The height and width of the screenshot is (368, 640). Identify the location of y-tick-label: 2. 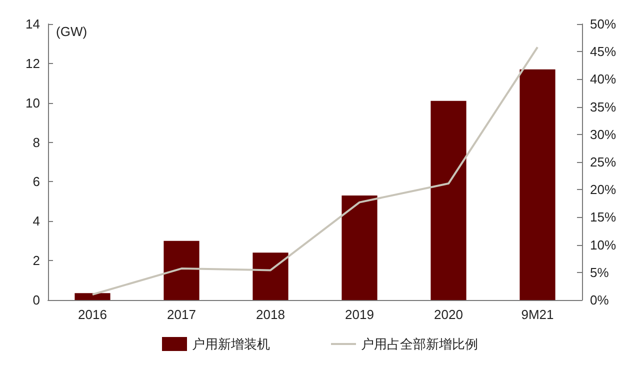
(36, 260).